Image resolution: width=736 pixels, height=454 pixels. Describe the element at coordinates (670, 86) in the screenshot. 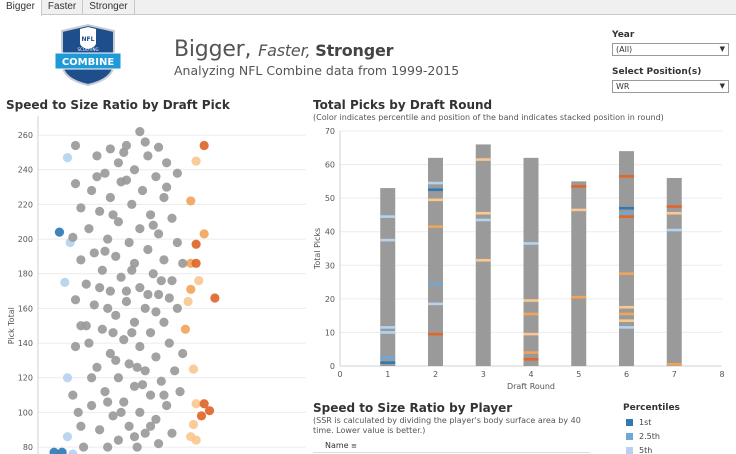

I see `position-select: WR ▼` at that location.